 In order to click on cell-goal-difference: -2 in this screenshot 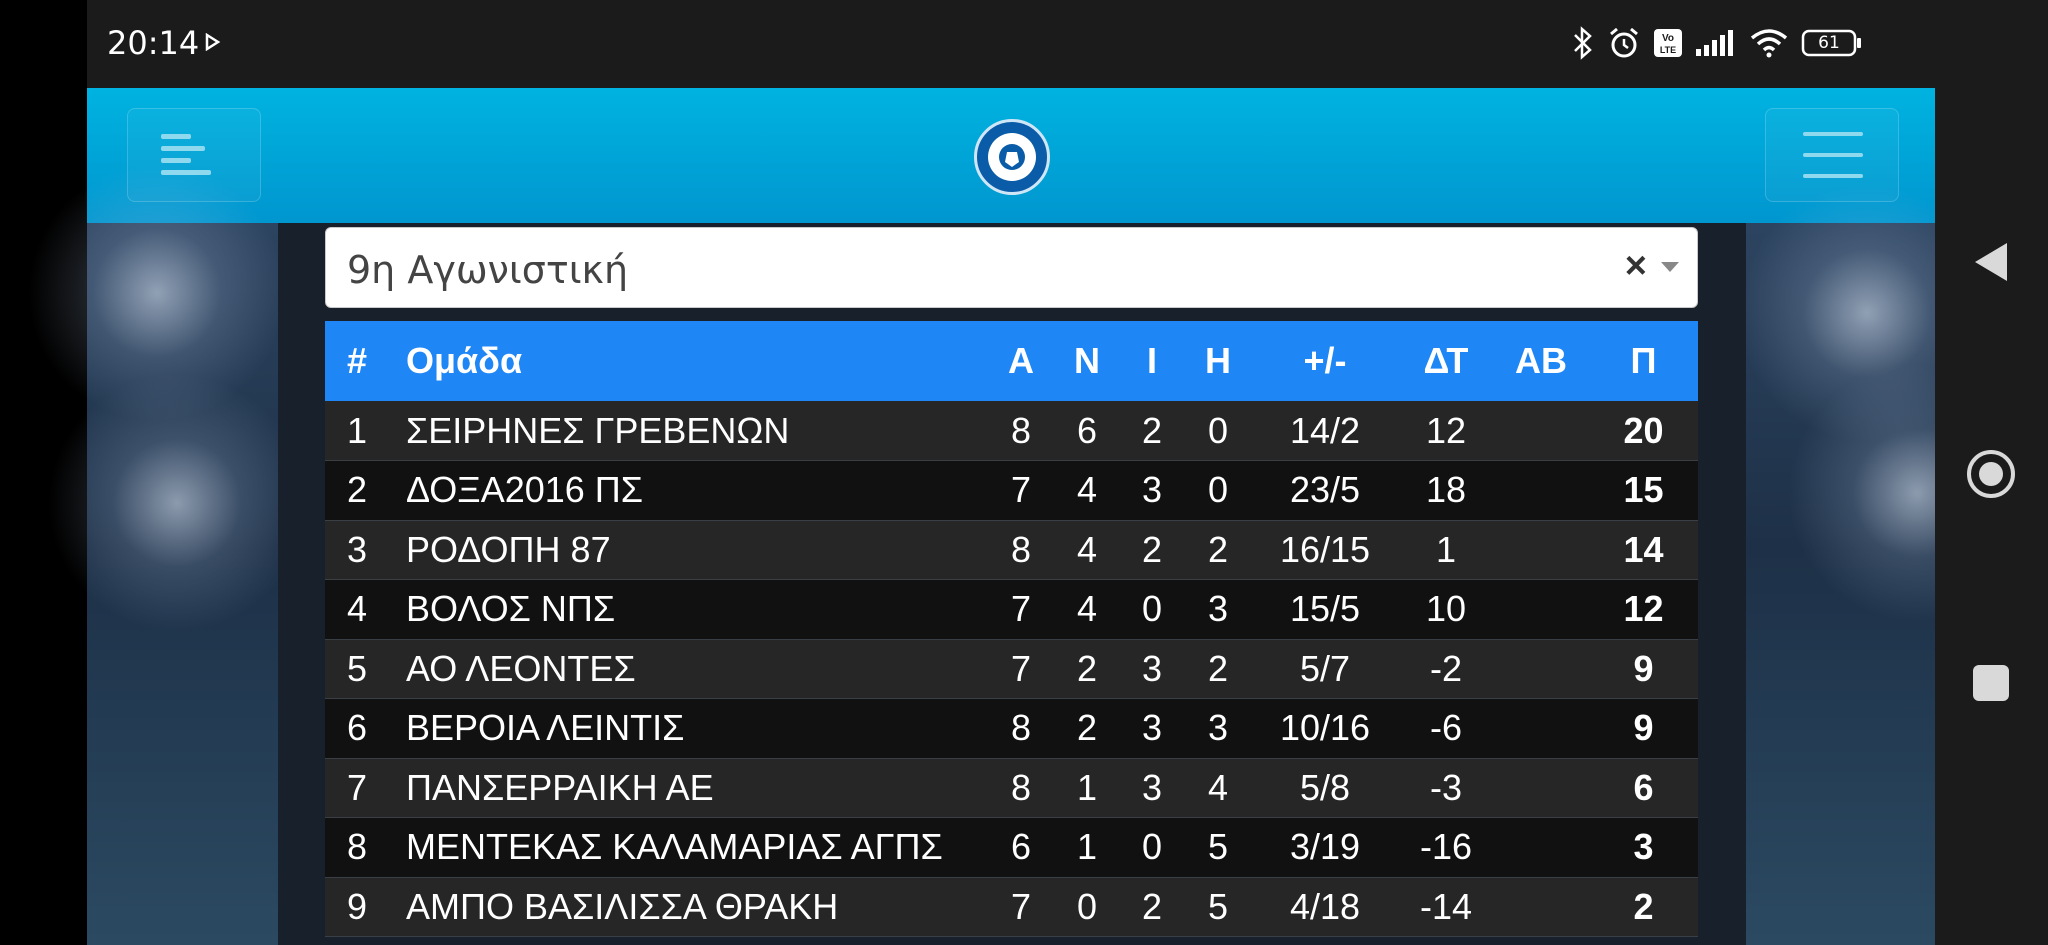, I will do `click(1445, 668)`.